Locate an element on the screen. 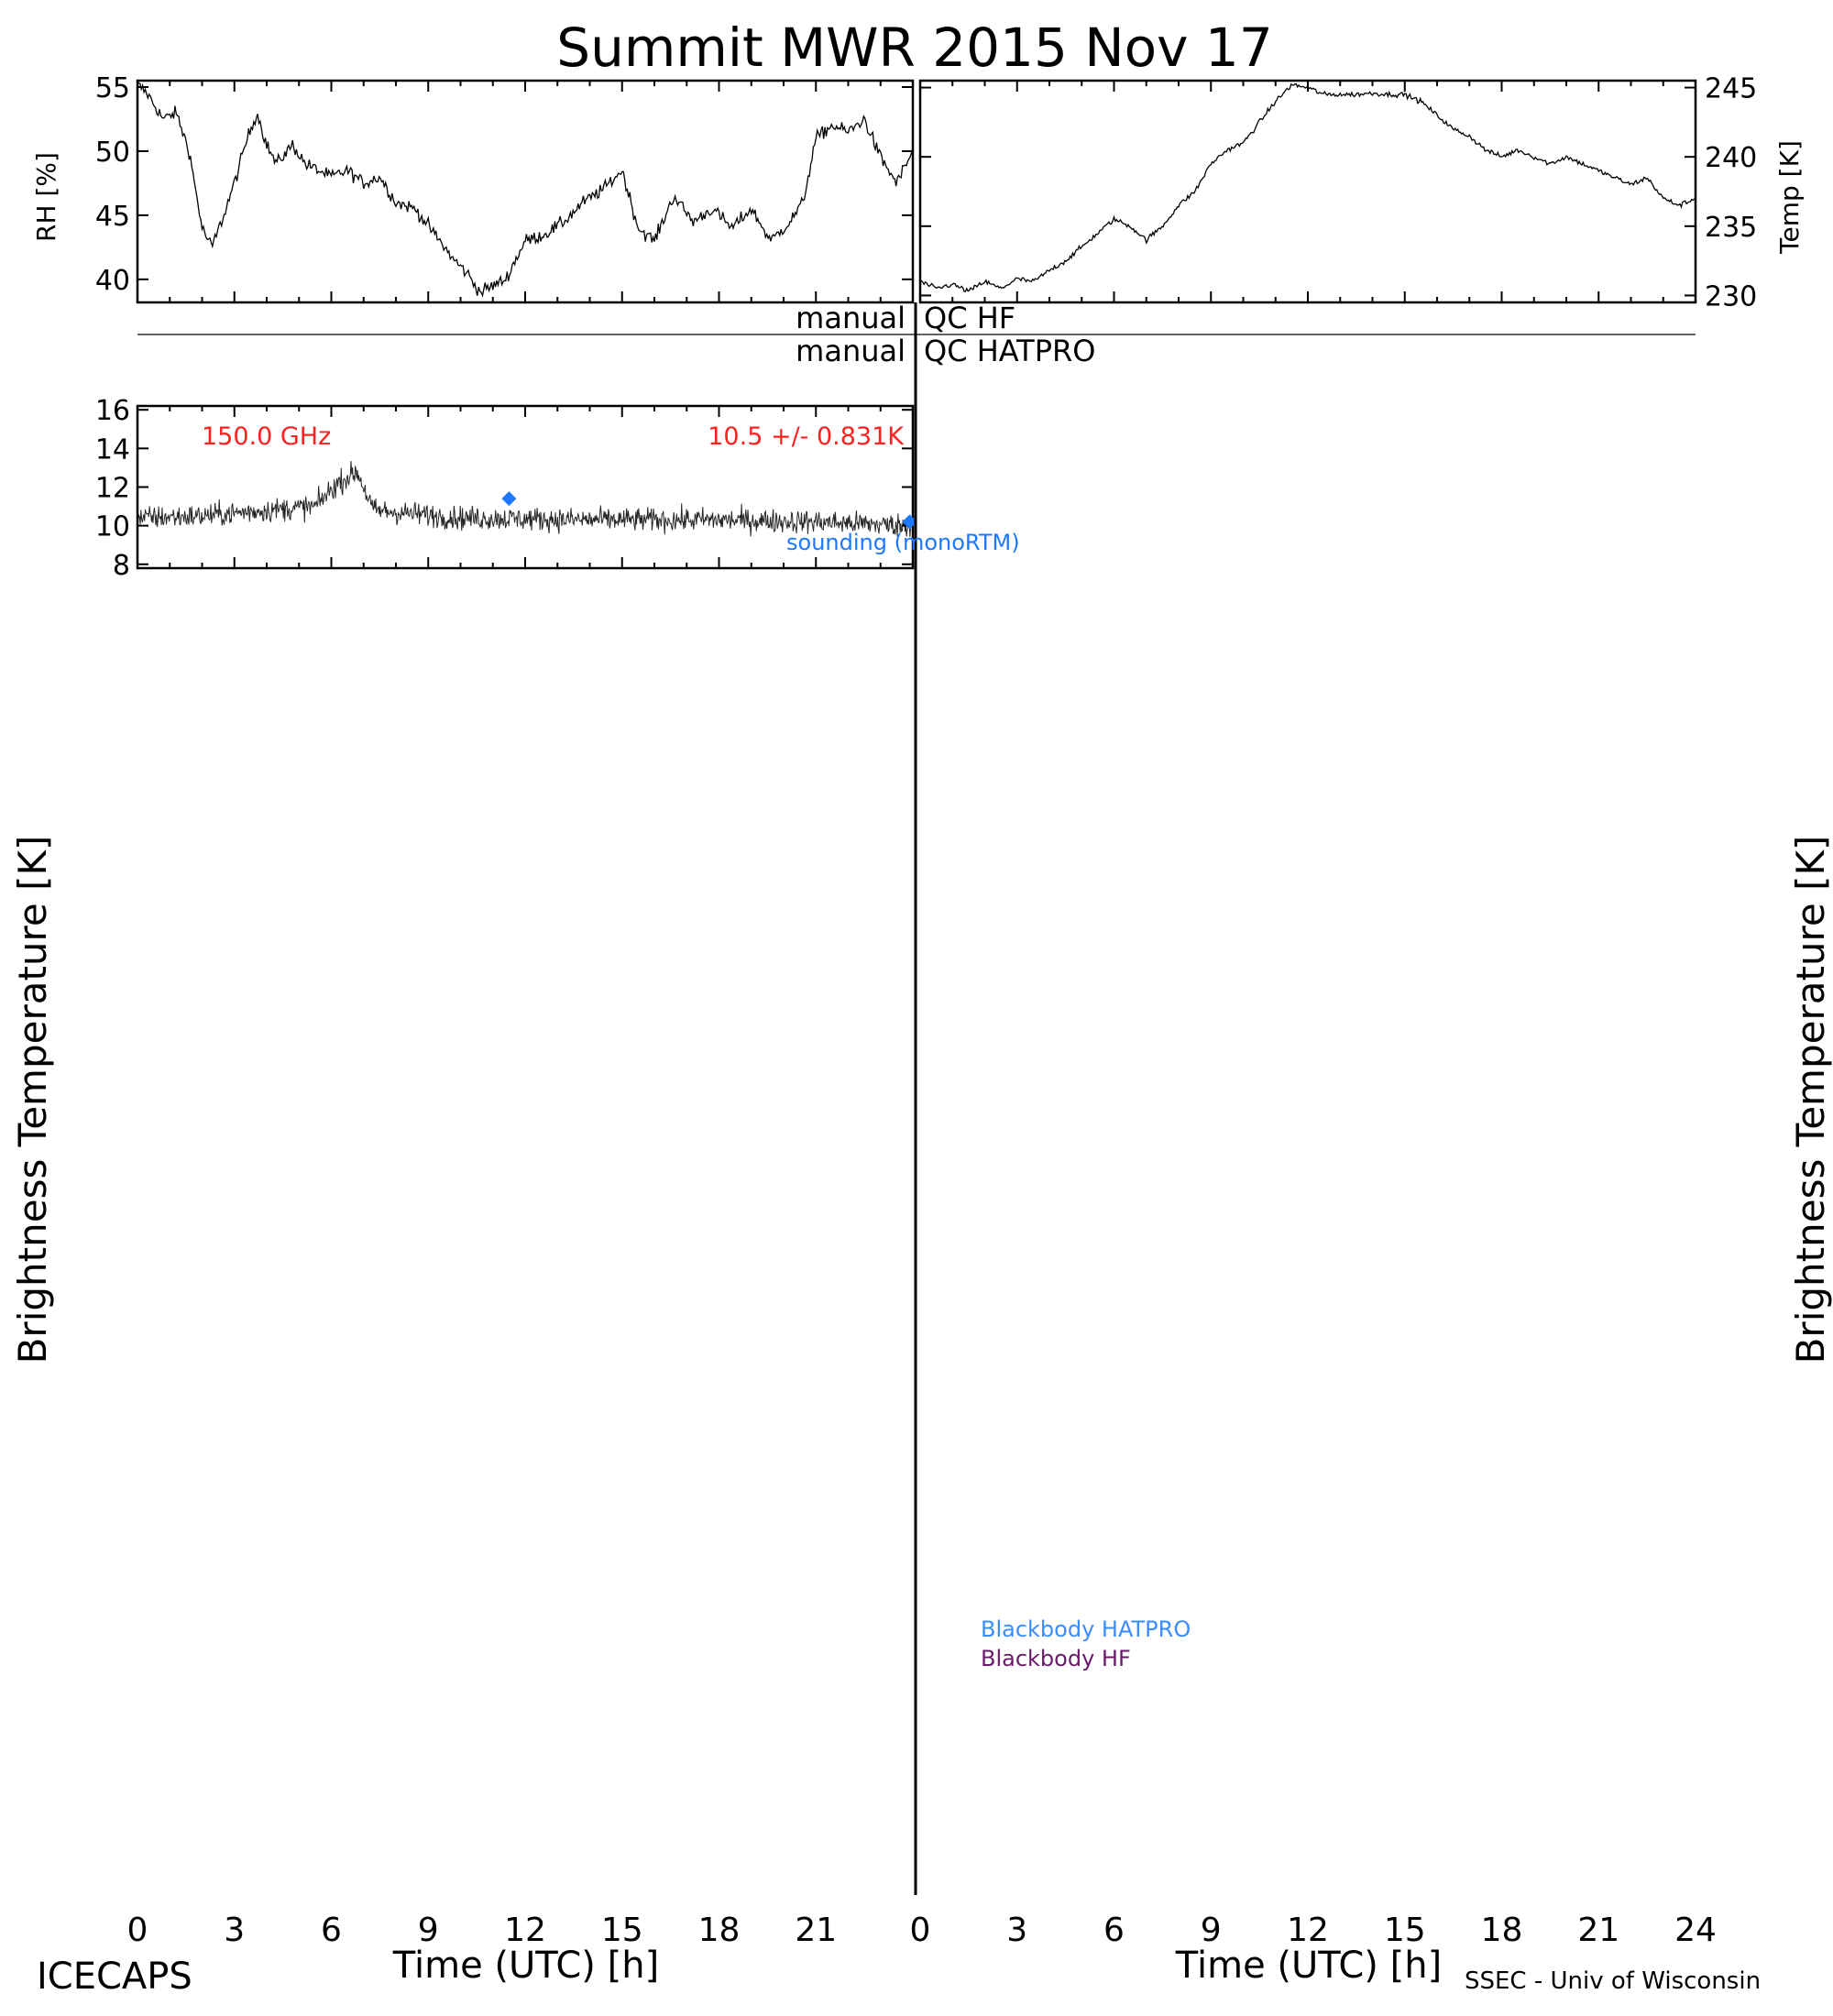  y-tick-label: 8 is located at coordinates (121, 566).